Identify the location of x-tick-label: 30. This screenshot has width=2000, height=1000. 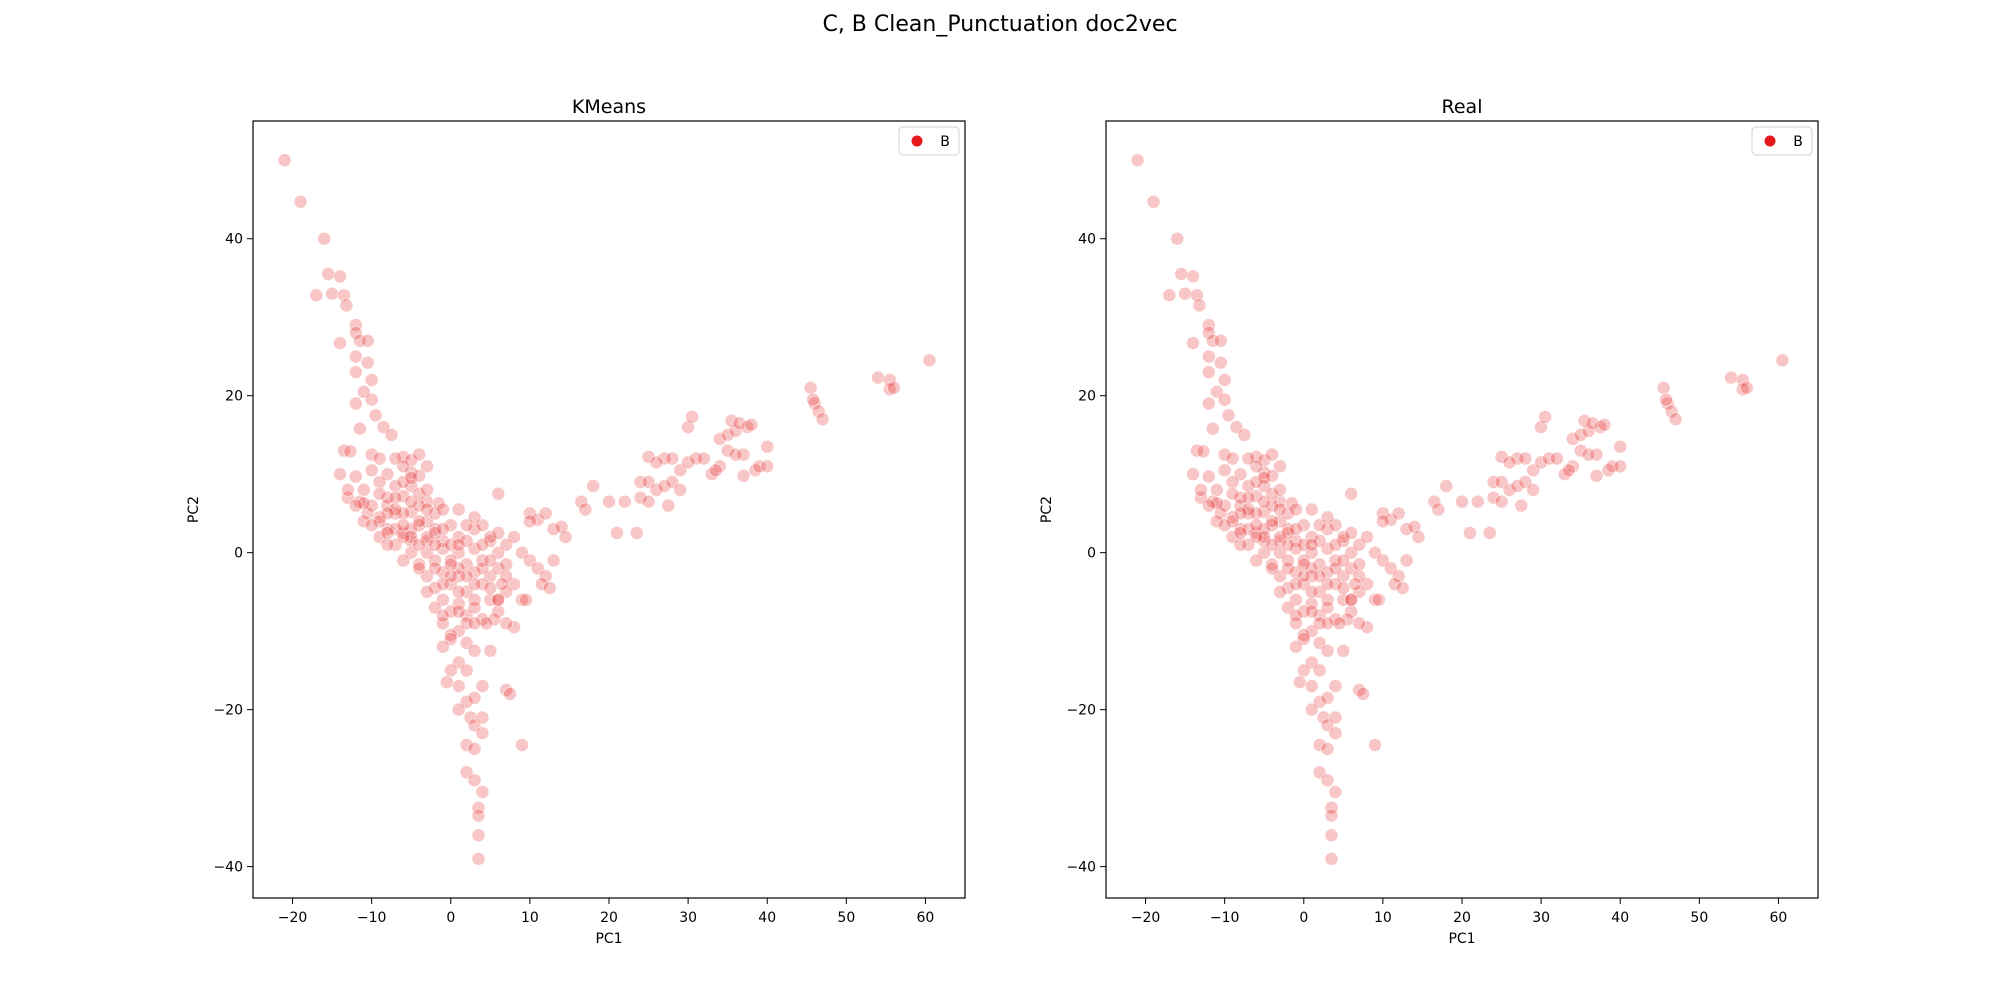
(1541, 918).